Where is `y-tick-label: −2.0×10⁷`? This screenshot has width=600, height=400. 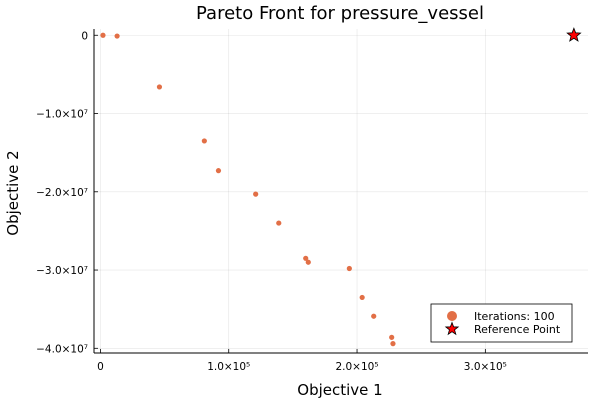 y-tick-label: −2.0×10⁷ is located at coordinates (62, 193).